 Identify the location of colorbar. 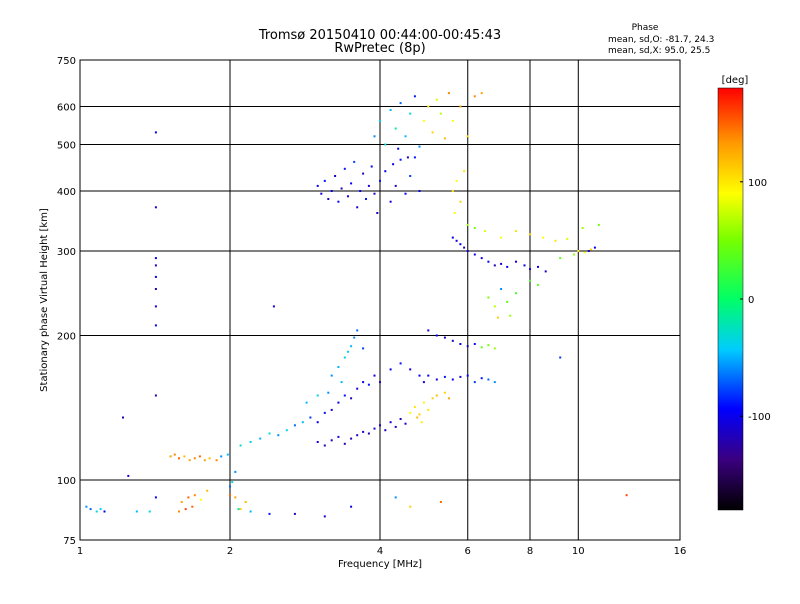
(730, 299).